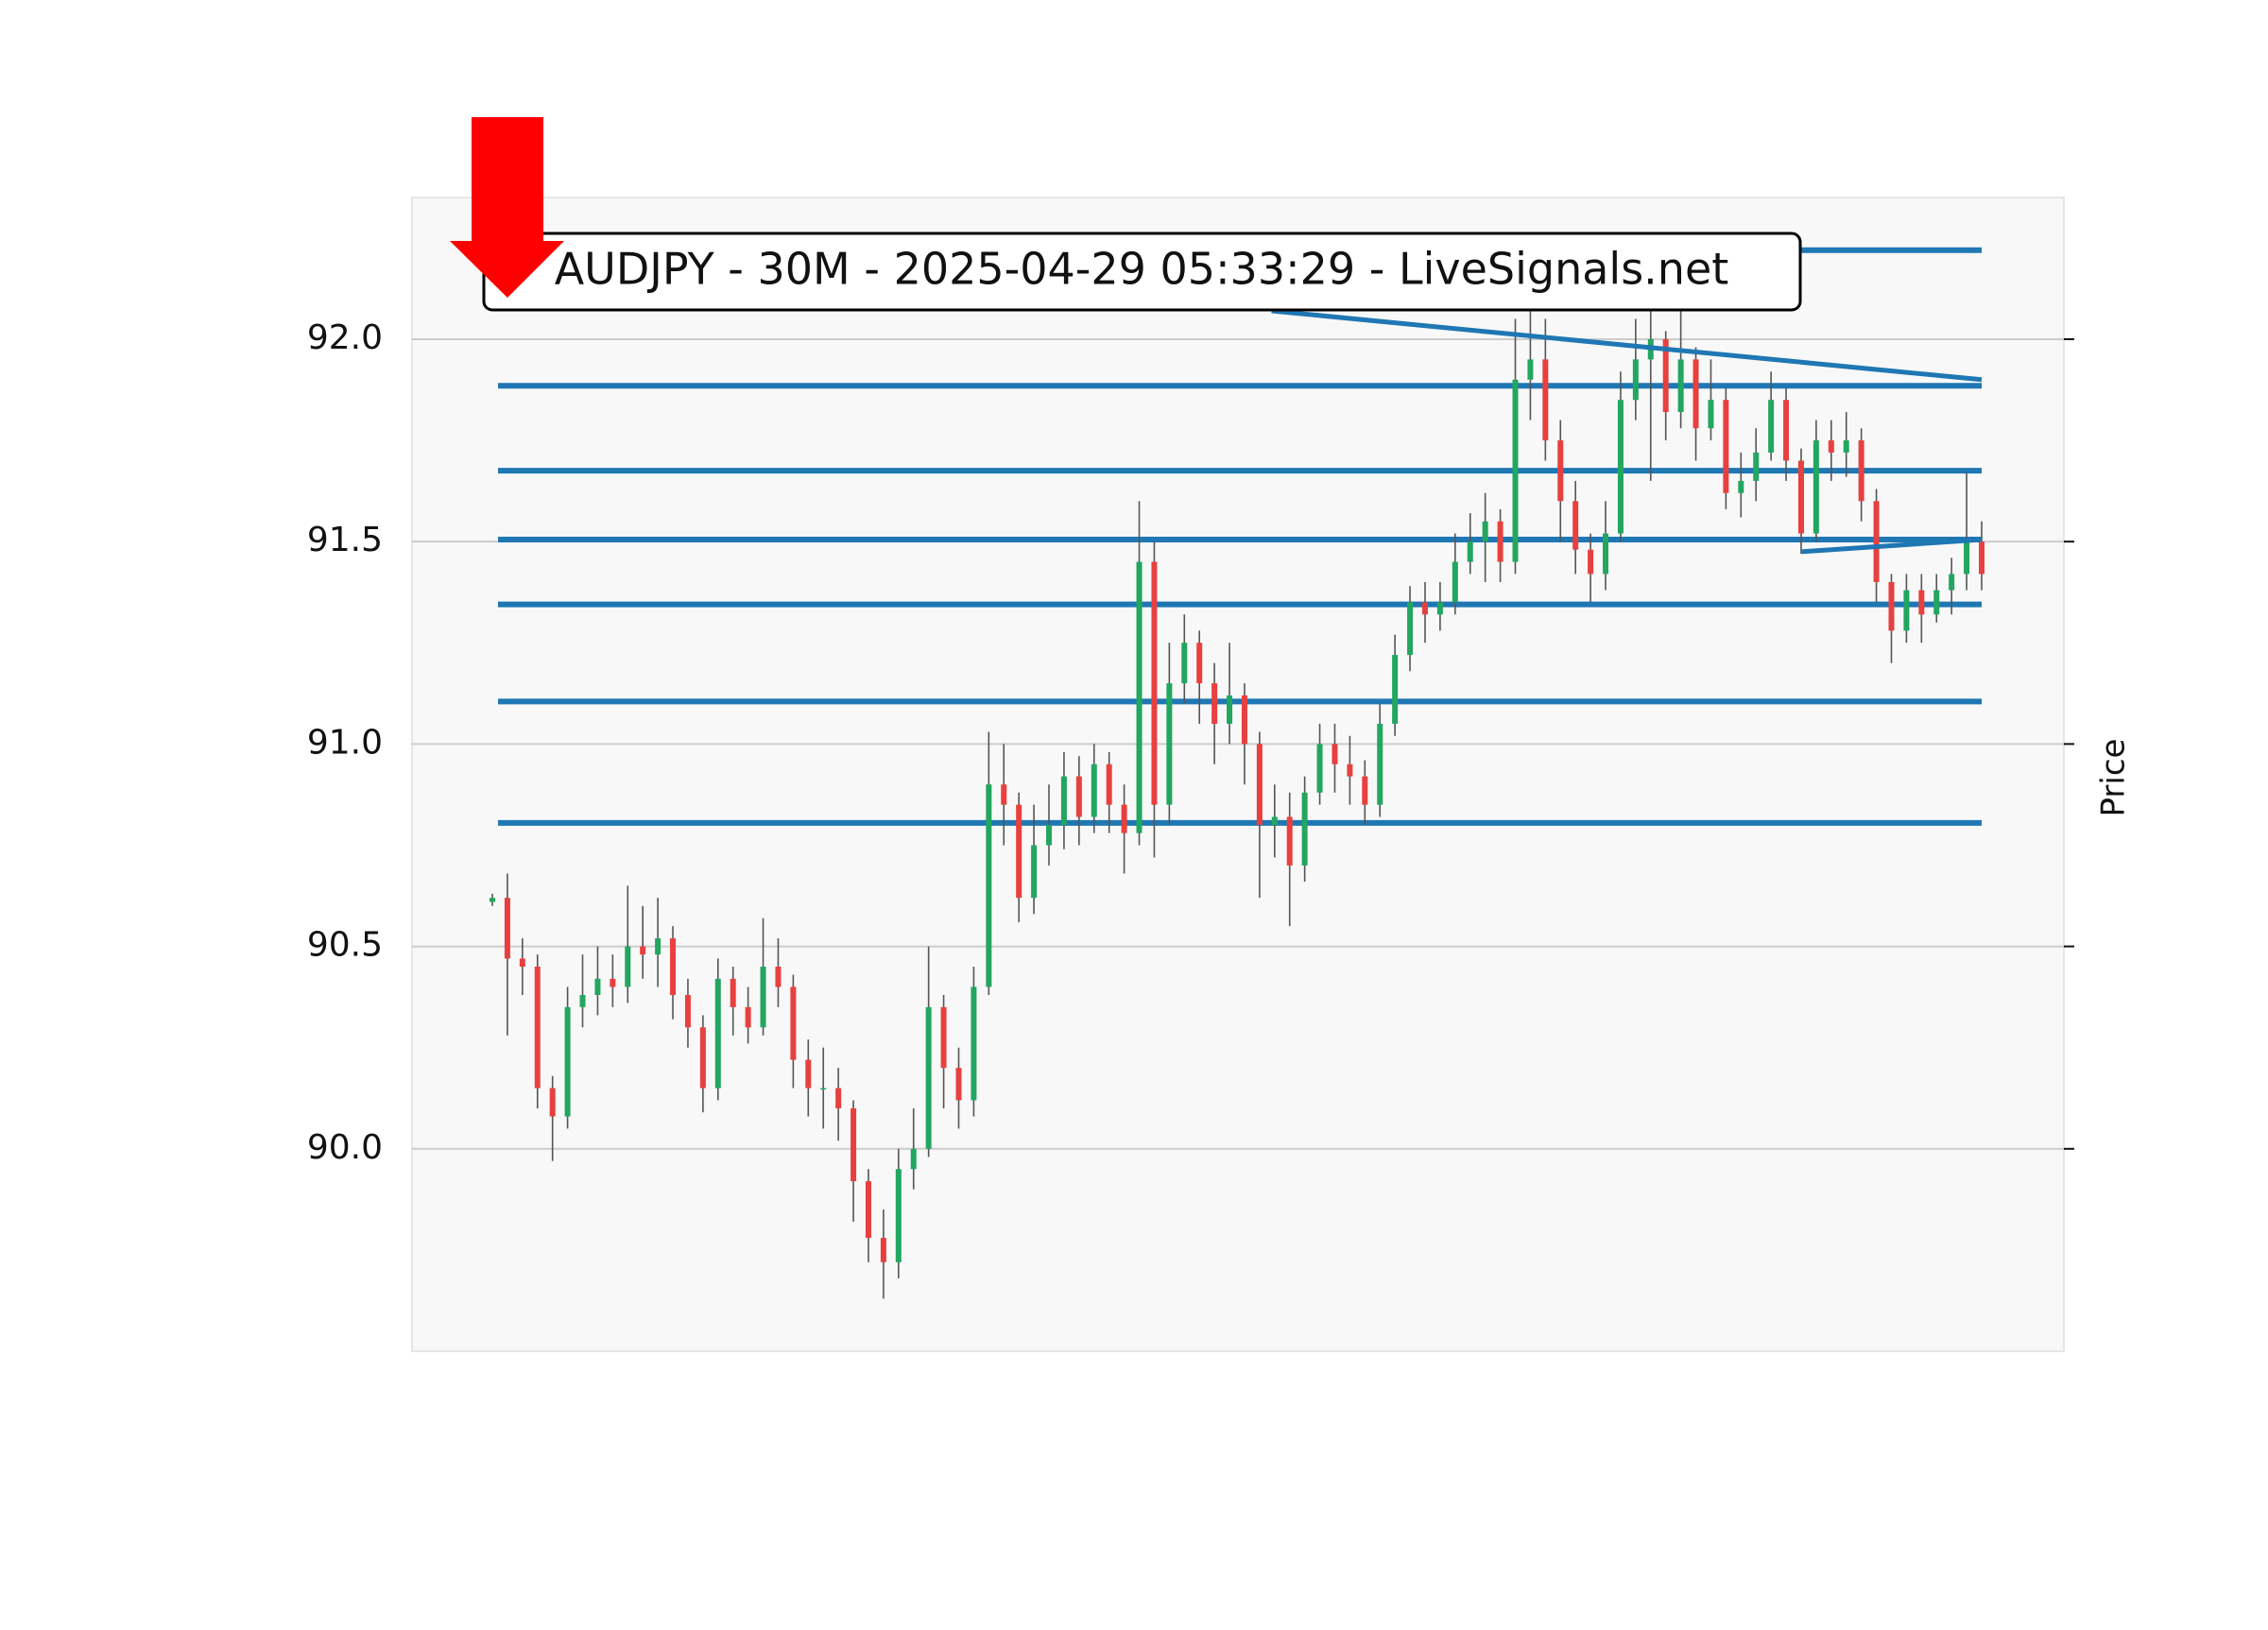 This screenshot has height=1630, width=2268. Describe the element at coordinates (345, 338) in the screenshot. I see `y-tick-label: 92.0` at that location.